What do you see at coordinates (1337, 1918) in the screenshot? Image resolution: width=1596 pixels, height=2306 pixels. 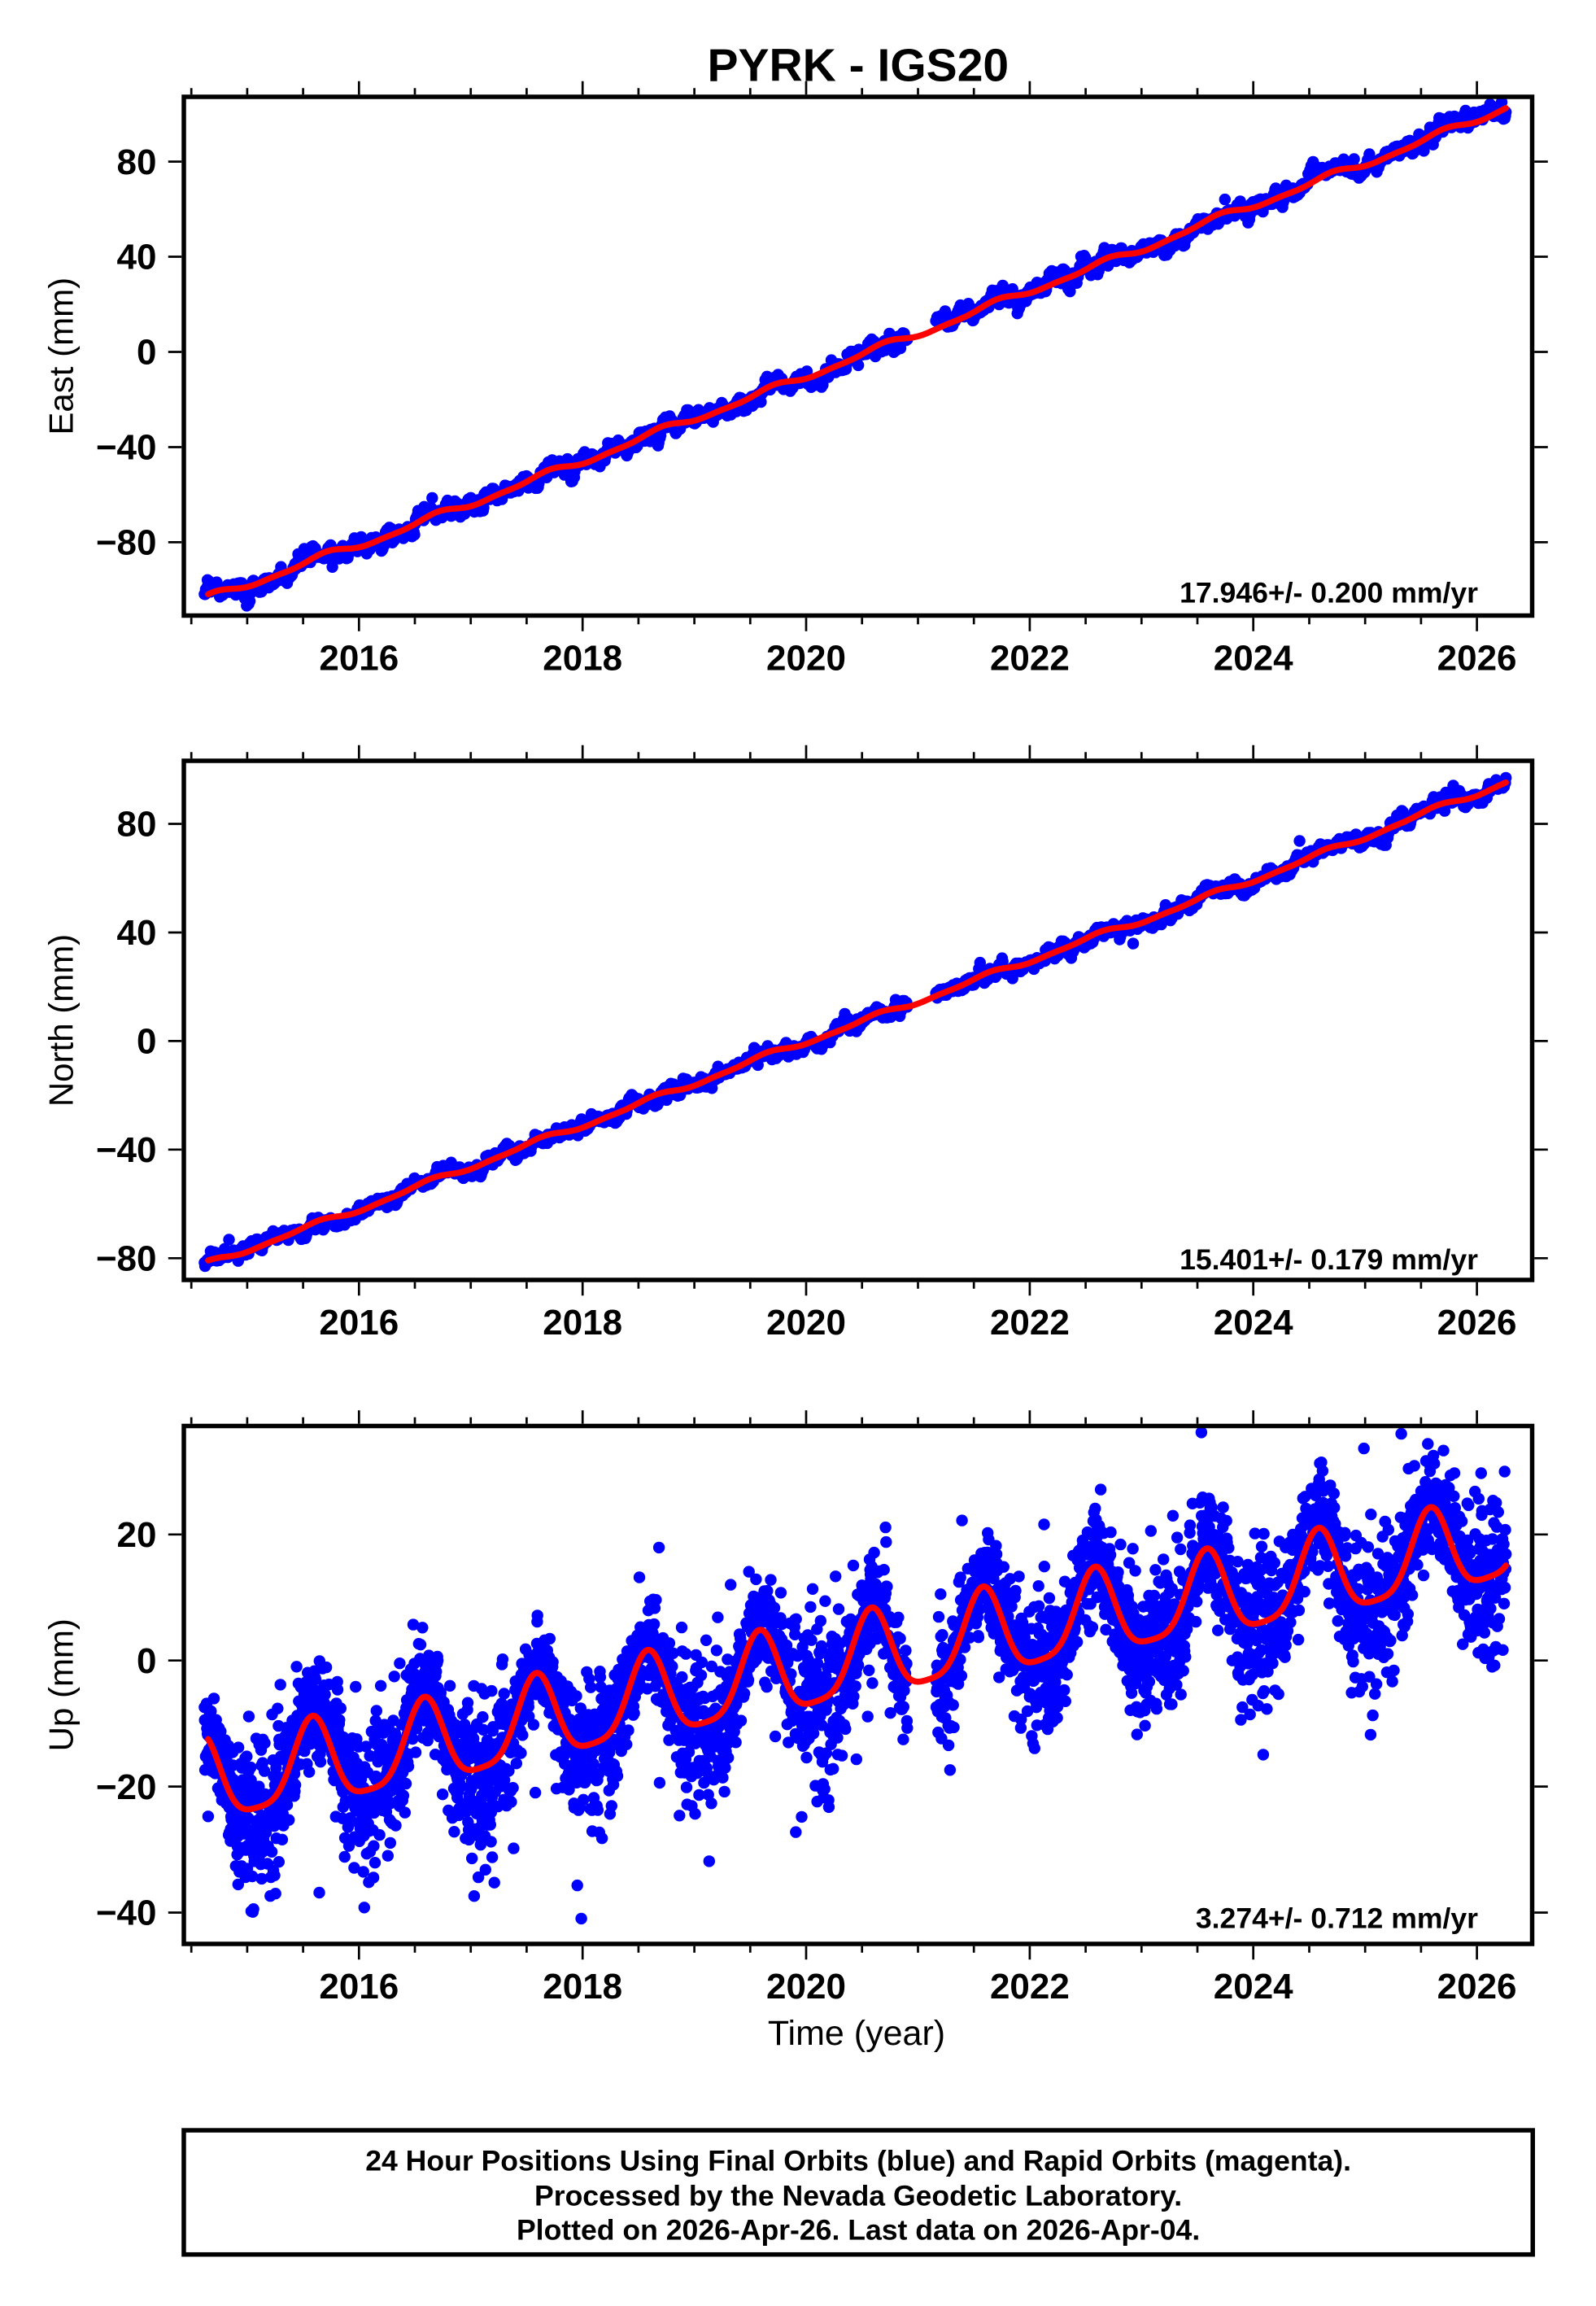 I see `svg-text: 3.274+/- 0.712 mm/yr` at bounding box center [1337, 1918].